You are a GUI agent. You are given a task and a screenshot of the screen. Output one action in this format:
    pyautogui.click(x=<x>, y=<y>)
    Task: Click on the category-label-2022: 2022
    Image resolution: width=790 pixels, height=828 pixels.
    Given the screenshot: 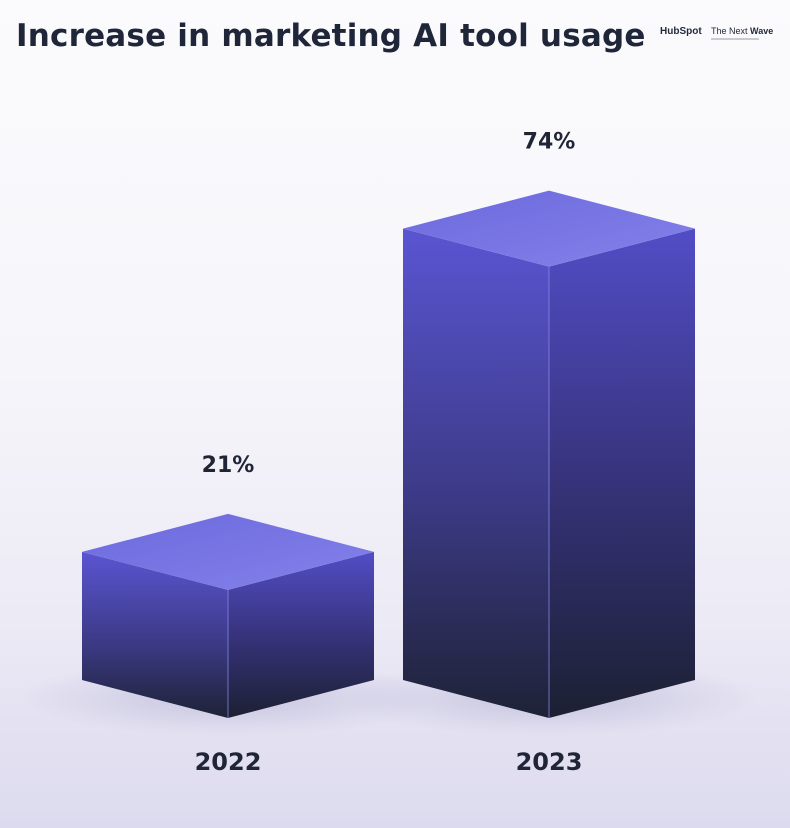 What is the action you would take?
    pyautogui.click(x=228, y=762)
    